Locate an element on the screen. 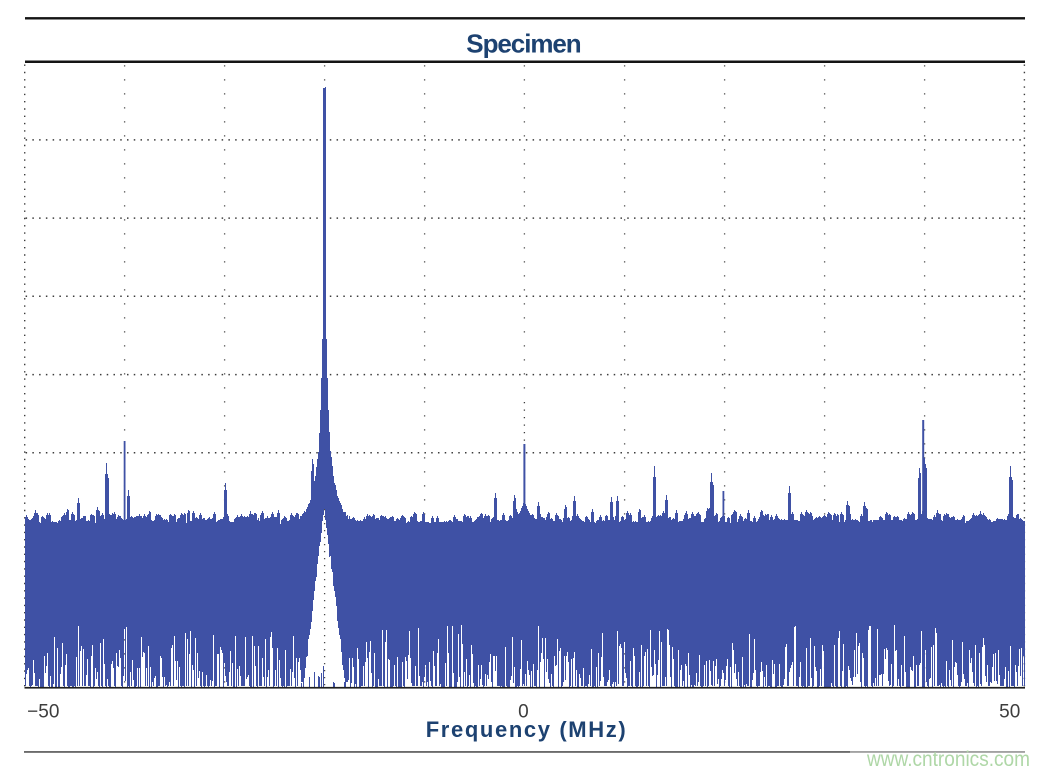  svg-text: 50 is located at coordinates (1009, 711).